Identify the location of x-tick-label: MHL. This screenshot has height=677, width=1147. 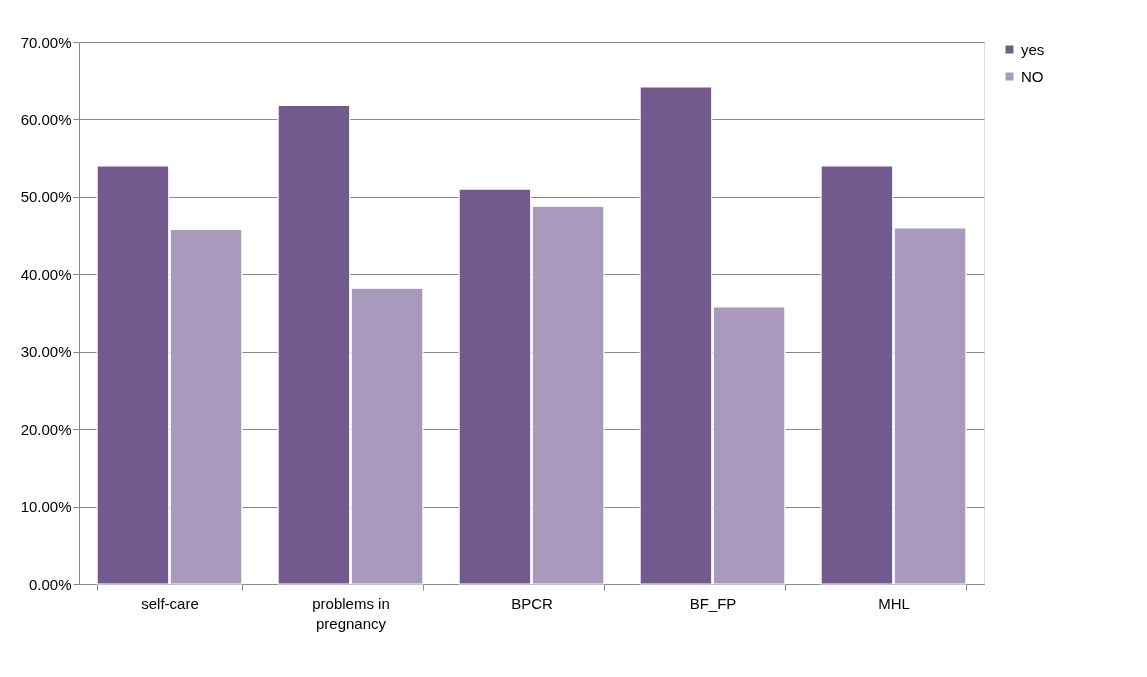
(894, 603).